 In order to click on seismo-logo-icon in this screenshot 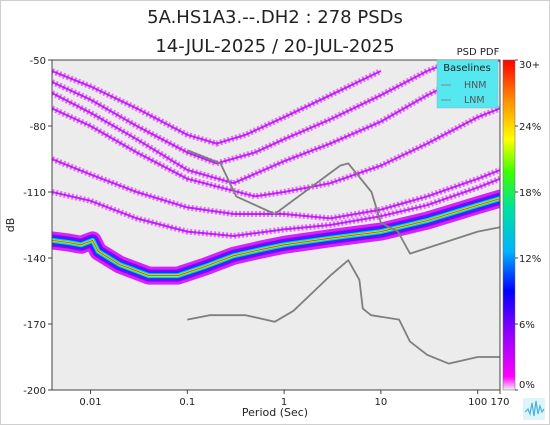, I will do `click(534, 409)`.